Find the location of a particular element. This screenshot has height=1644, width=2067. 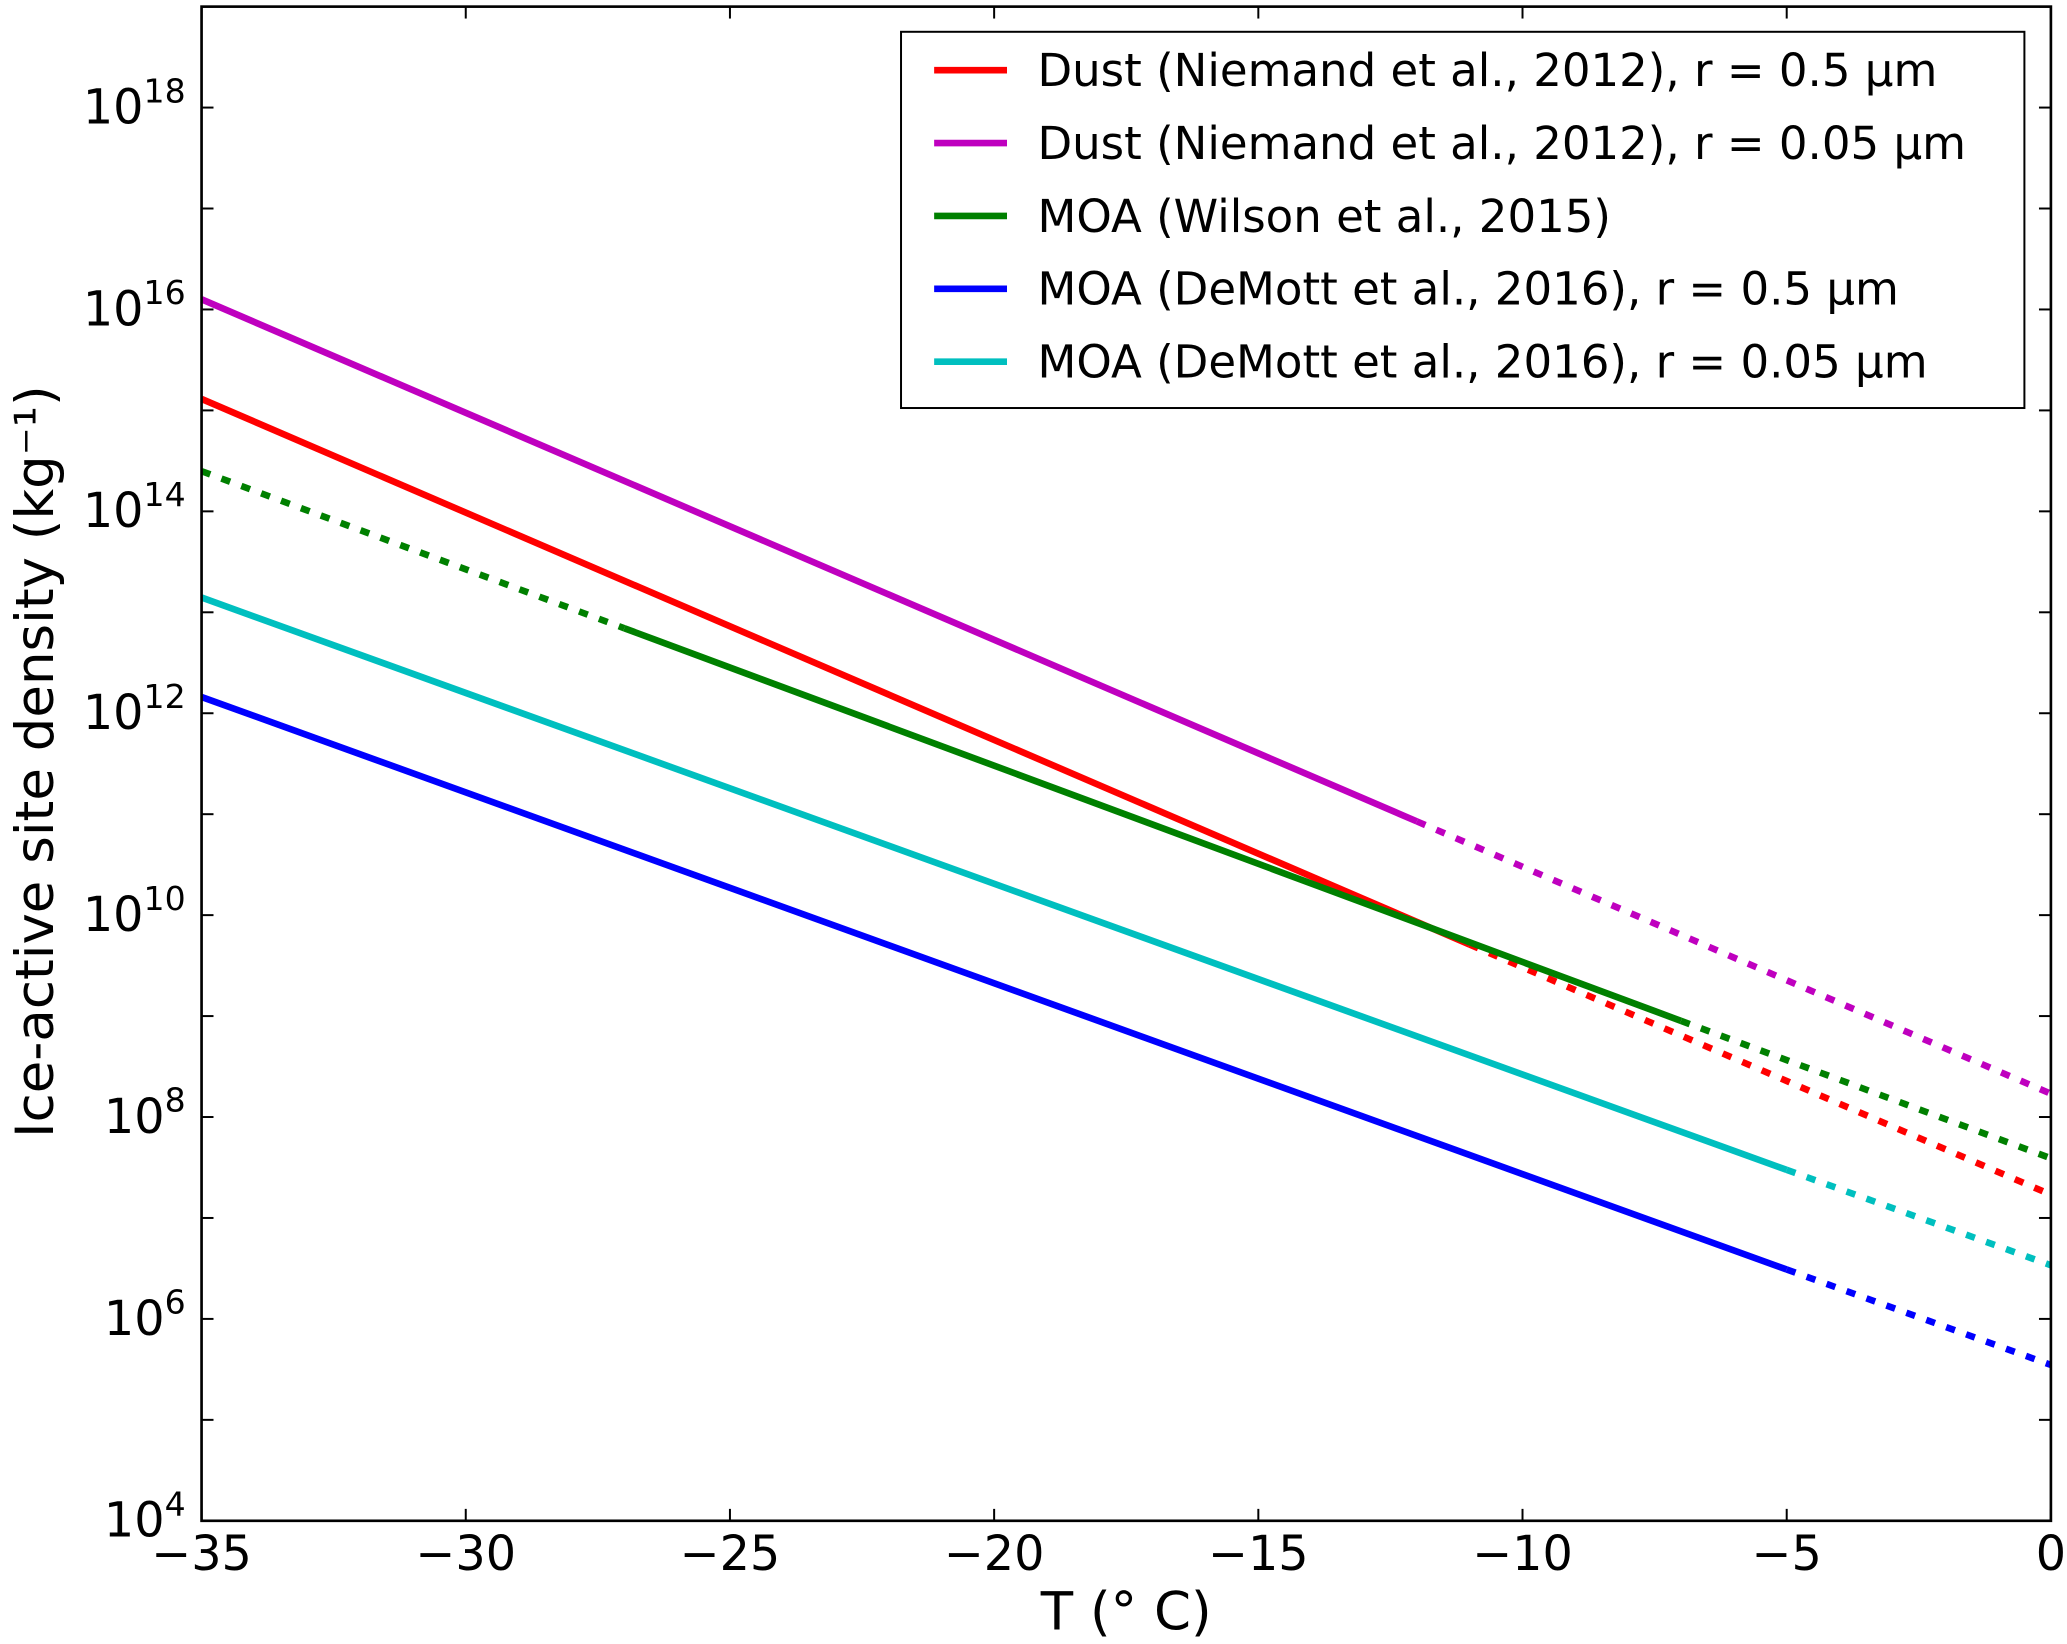

legend-label: MOA (DeMott et al., 2016), r = 0.05 µm is located at coordinates (1482, 362).